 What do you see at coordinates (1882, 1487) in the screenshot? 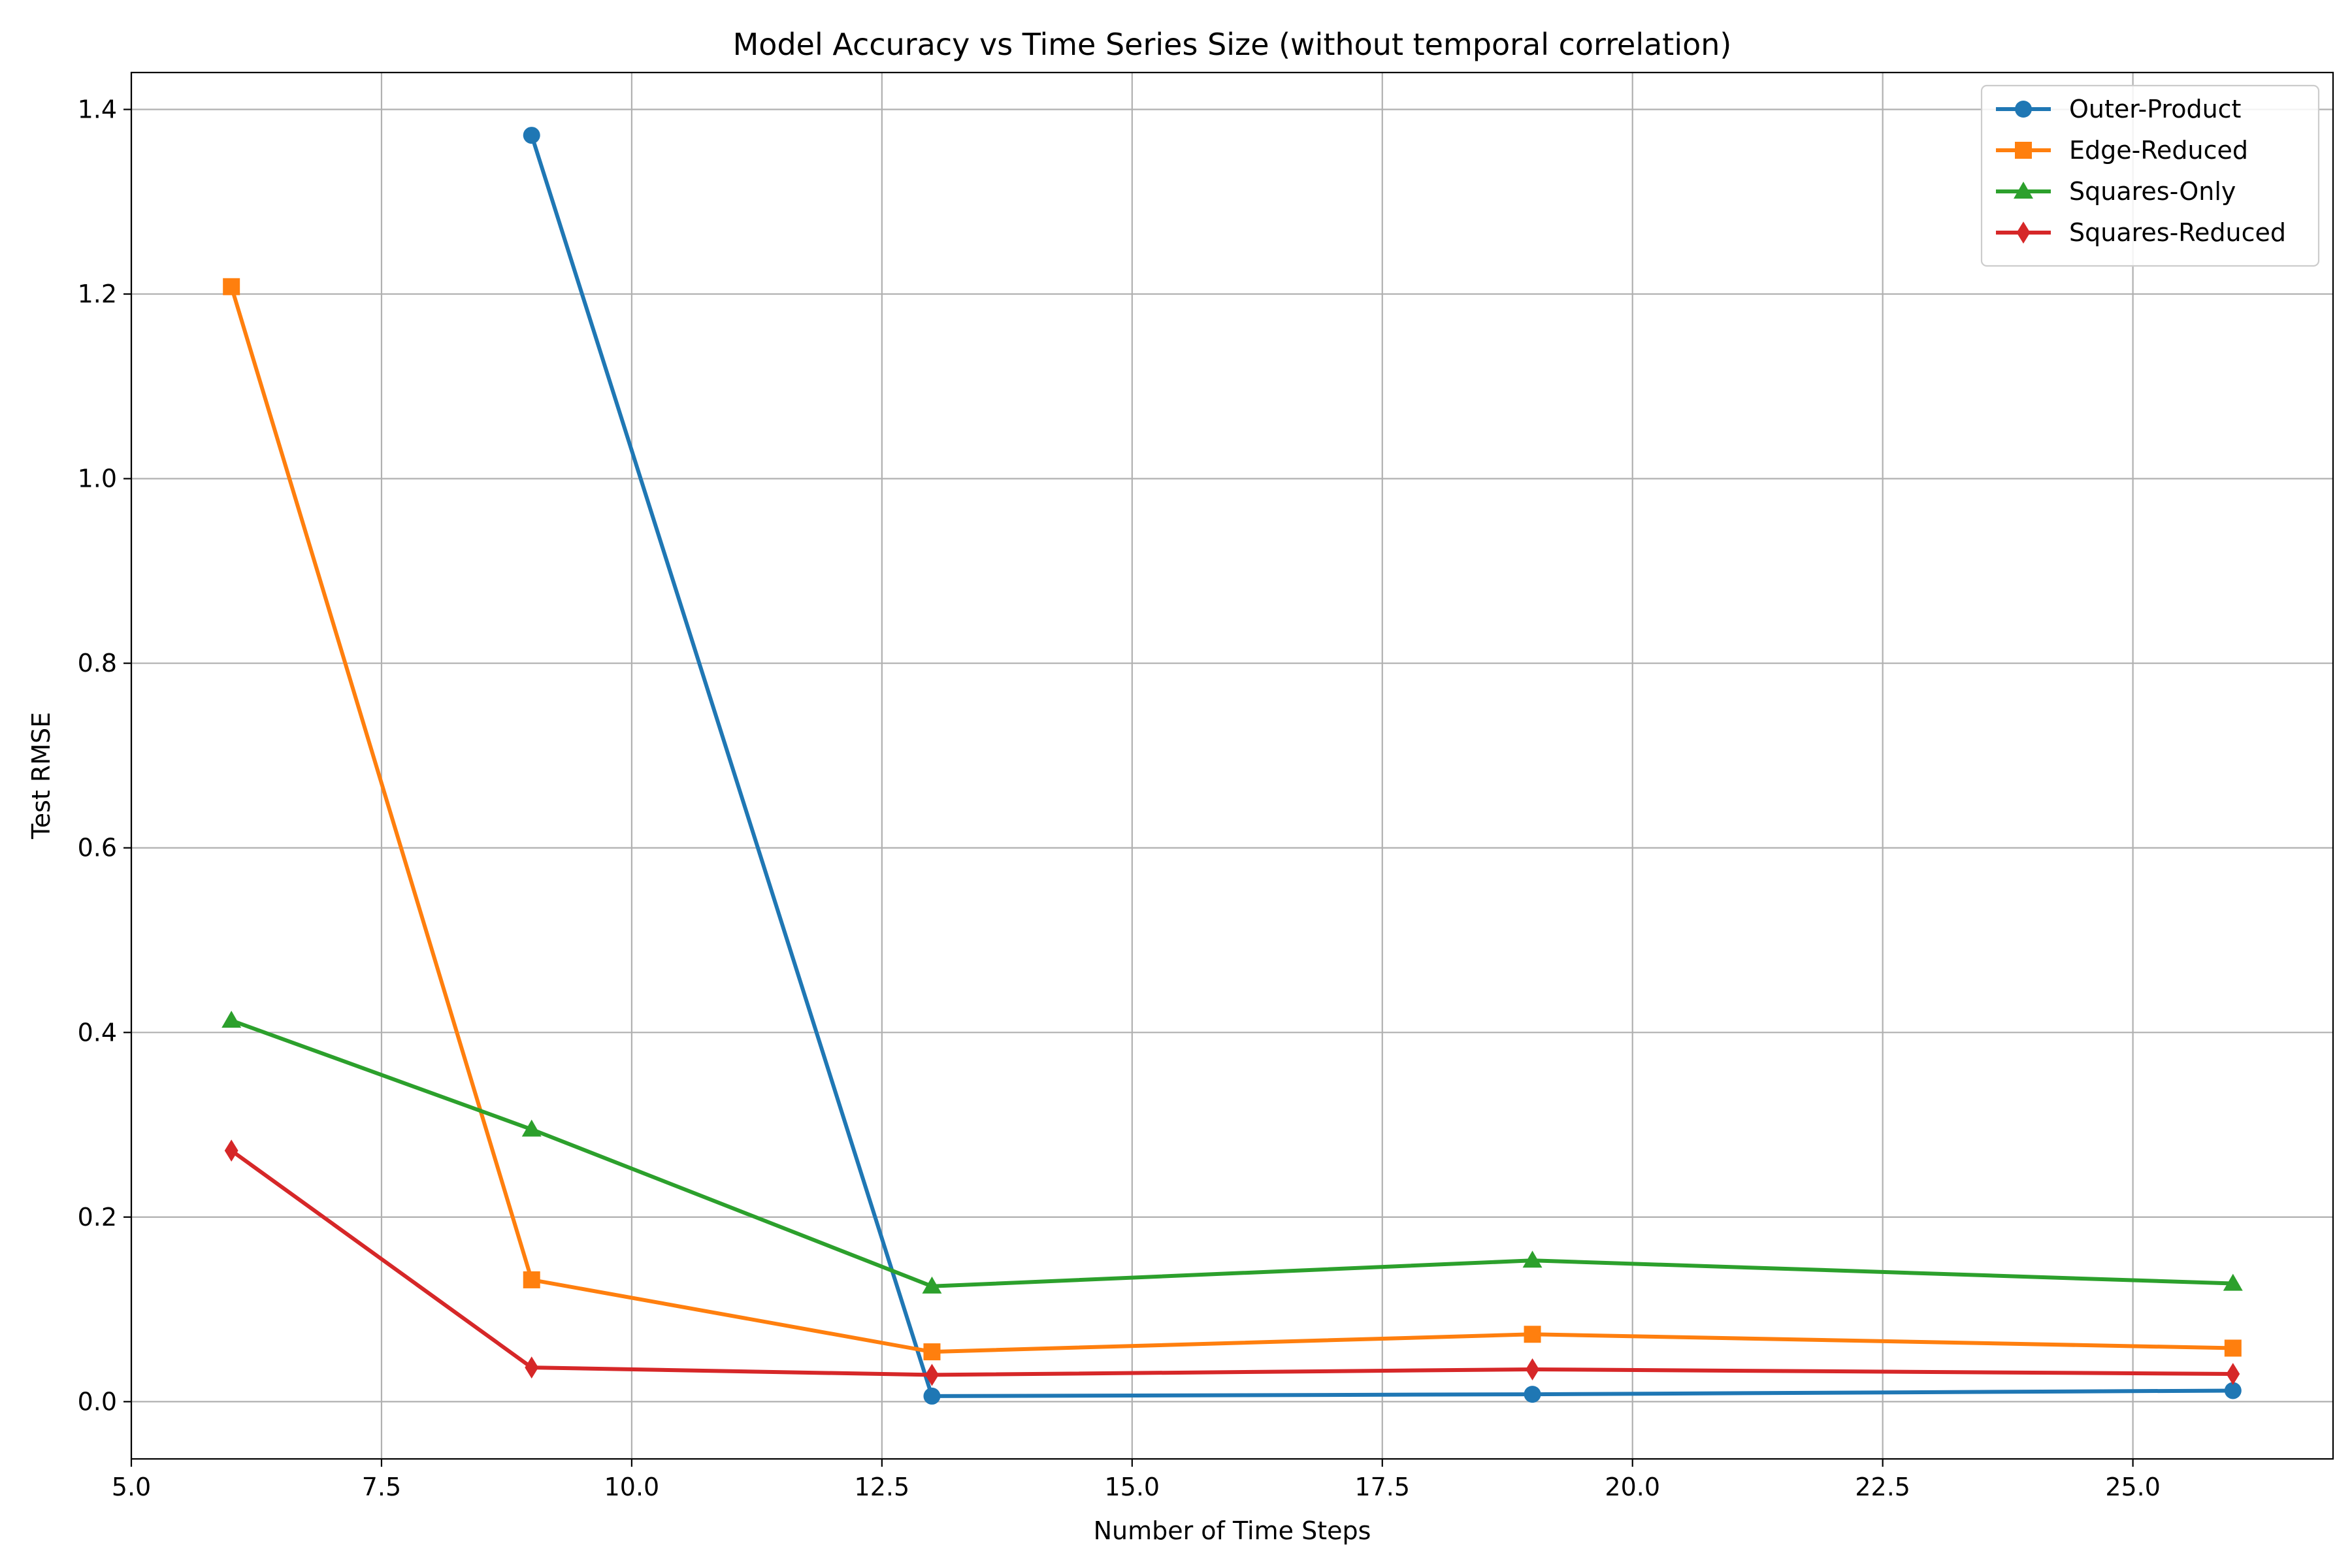
I see `x-tick-label: 22.5` at bounding box center [1882, 1487].